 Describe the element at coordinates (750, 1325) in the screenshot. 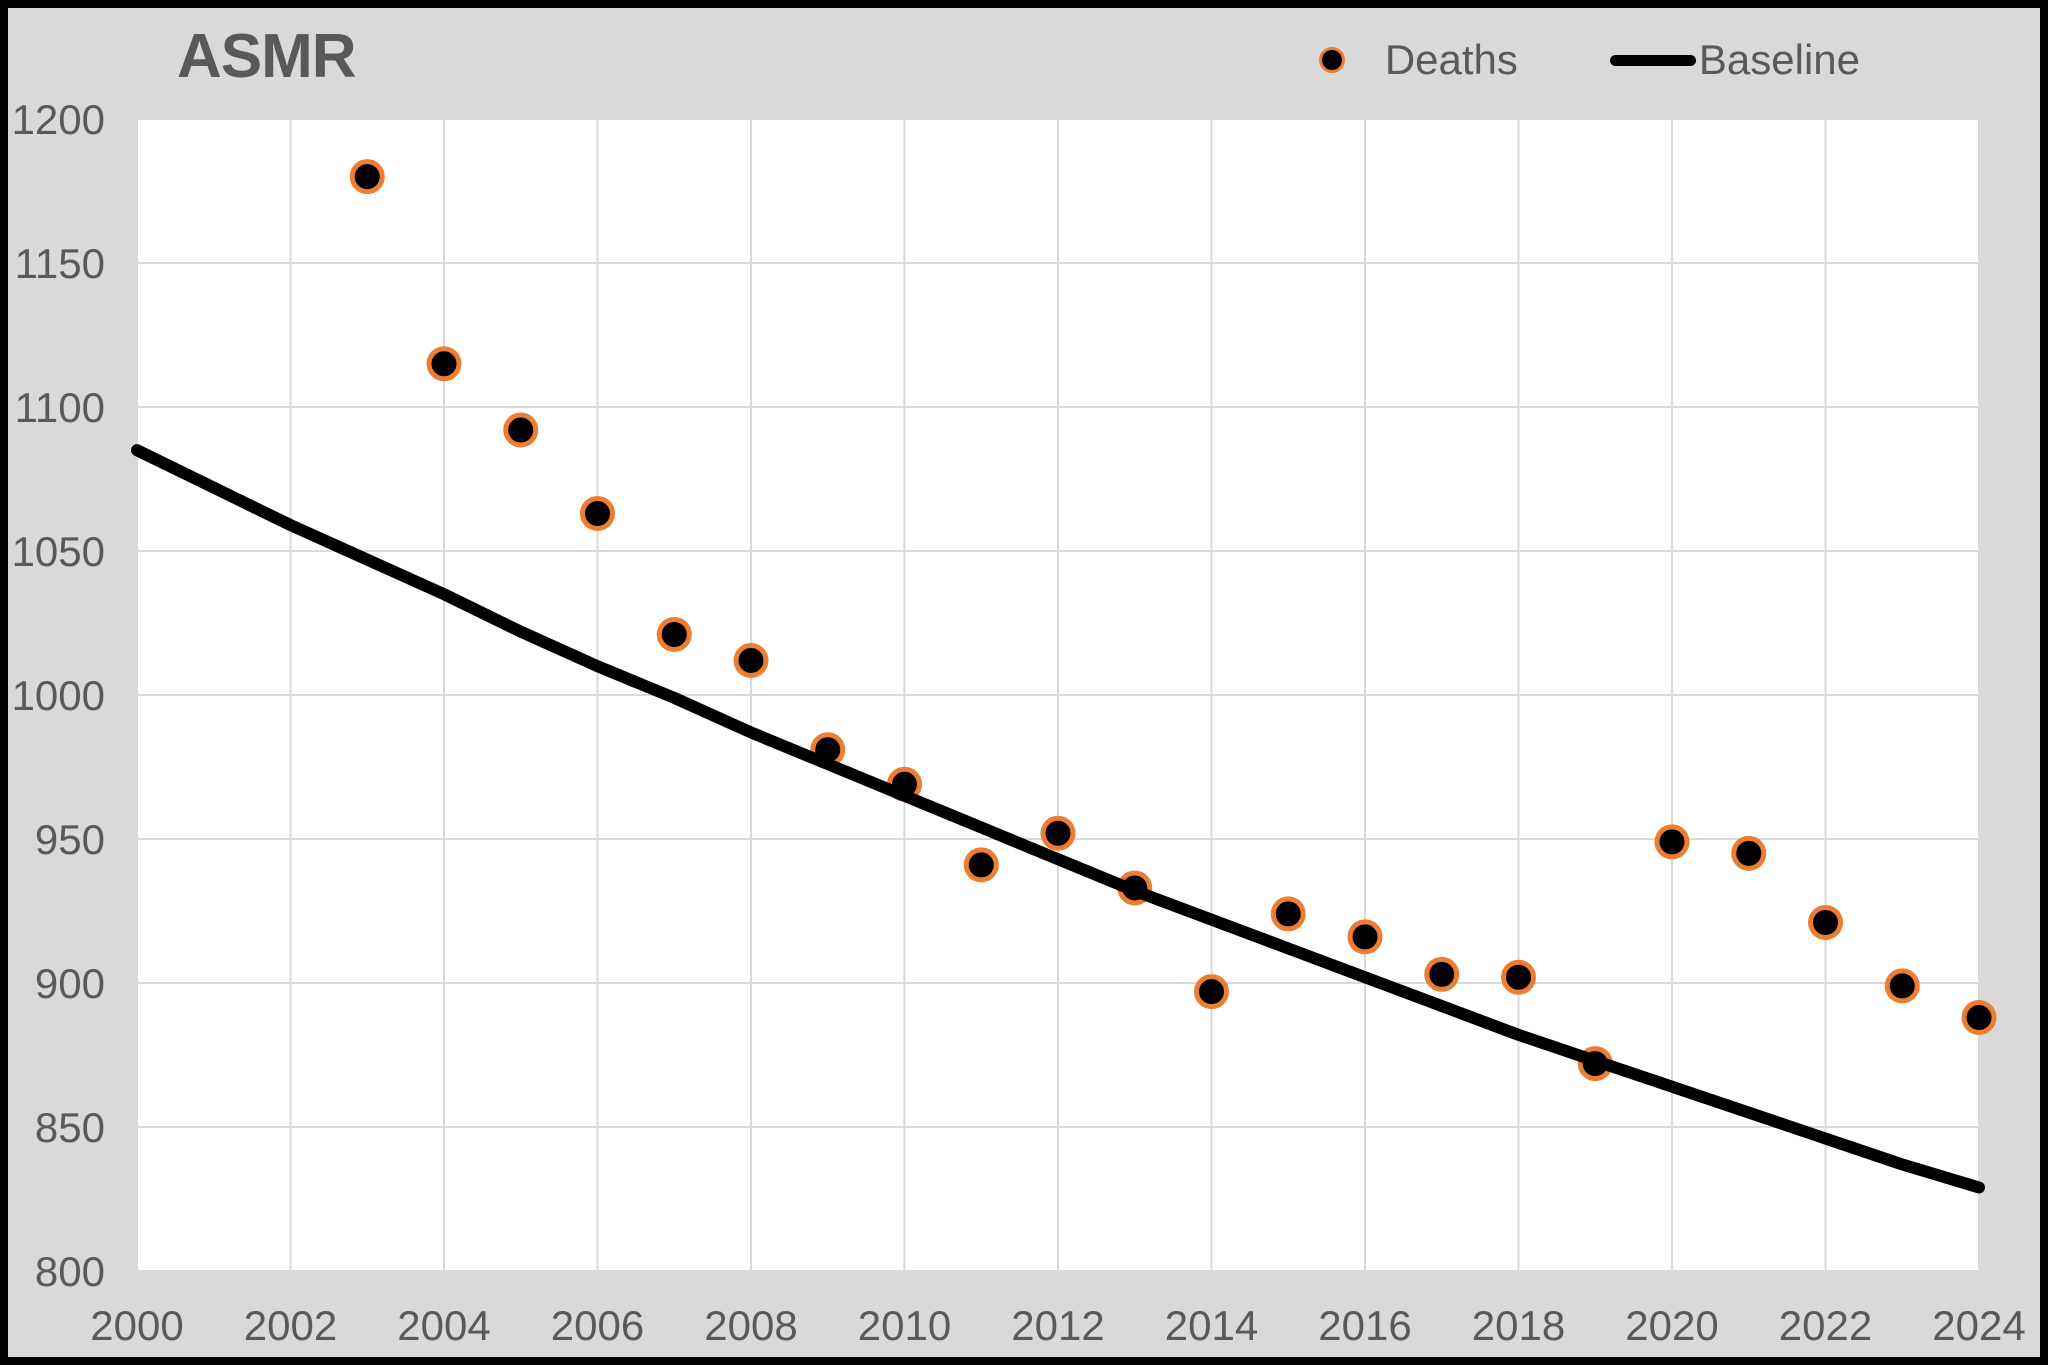

I see `x-tick-label: 2008` at that location.